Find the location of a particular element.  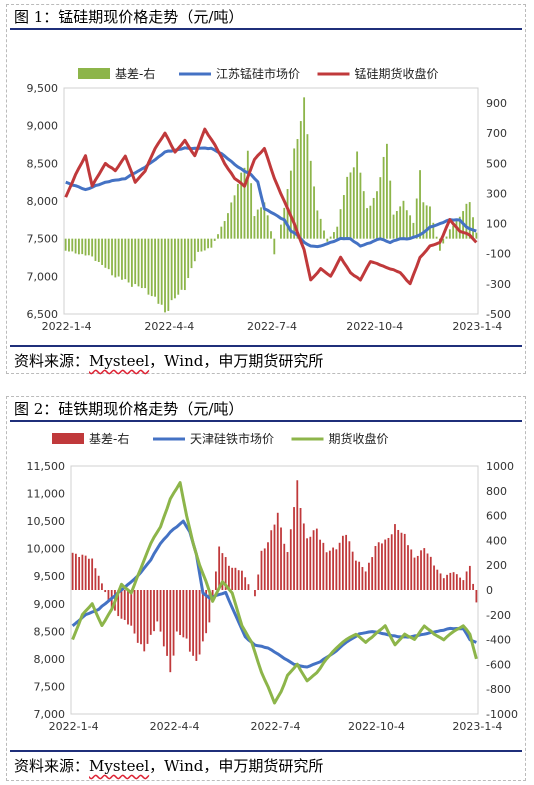

title-rule is located at coordinates (266, 421).